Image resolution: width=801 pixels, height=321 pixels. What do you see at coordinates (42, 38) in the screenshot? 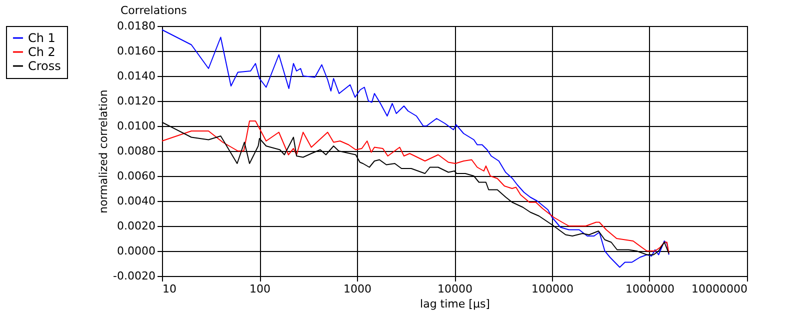
I see `legend-label: Ch 1` at bounding box center [42, 38].